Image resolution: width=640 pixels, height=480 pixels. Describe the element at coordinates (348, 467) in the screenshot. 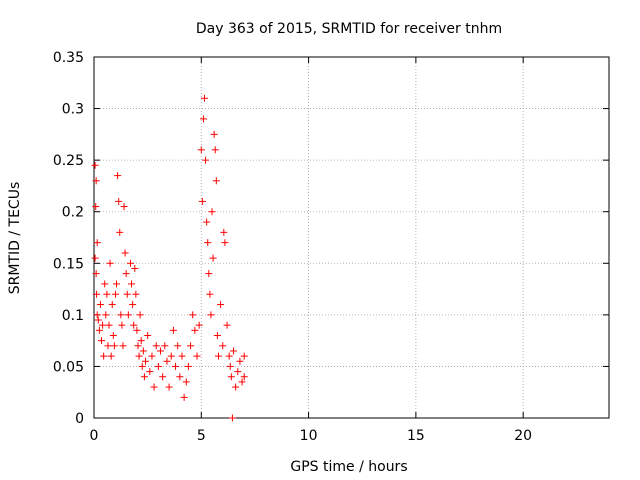

I see `x-axis-label: GPS time / hours` at that location.